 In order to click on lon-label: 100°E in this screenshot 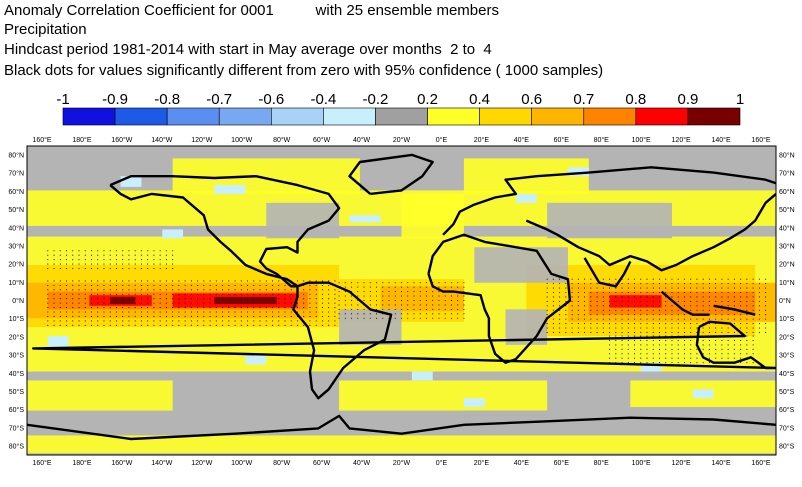, I will do `click(641, 463)`.